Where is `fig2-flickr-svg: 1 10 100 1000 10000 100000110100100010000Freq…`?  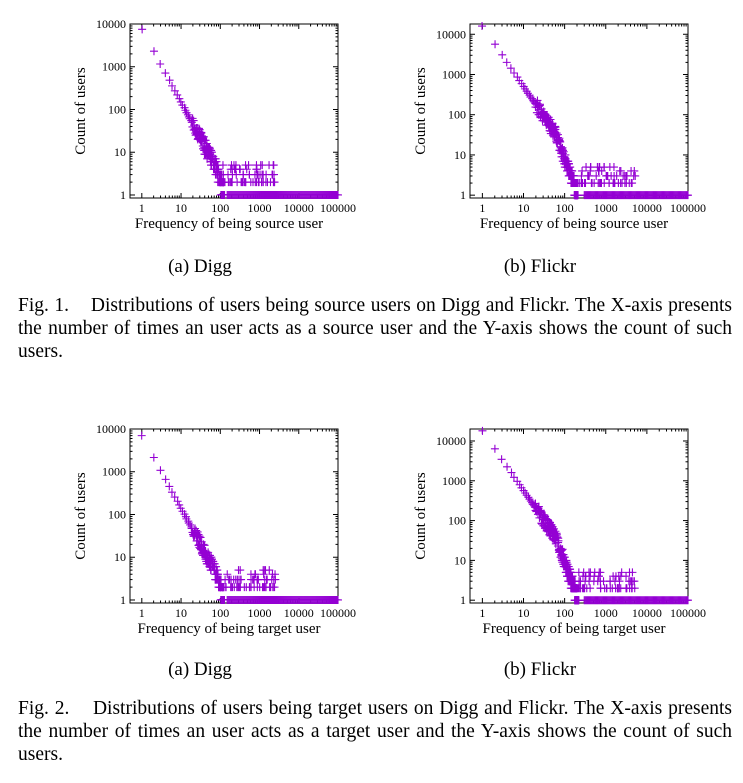
fig2-flickr-svg: 1 10 100 1000 10000 100000110100100010000Freq… is located at coordinates (559, 531).